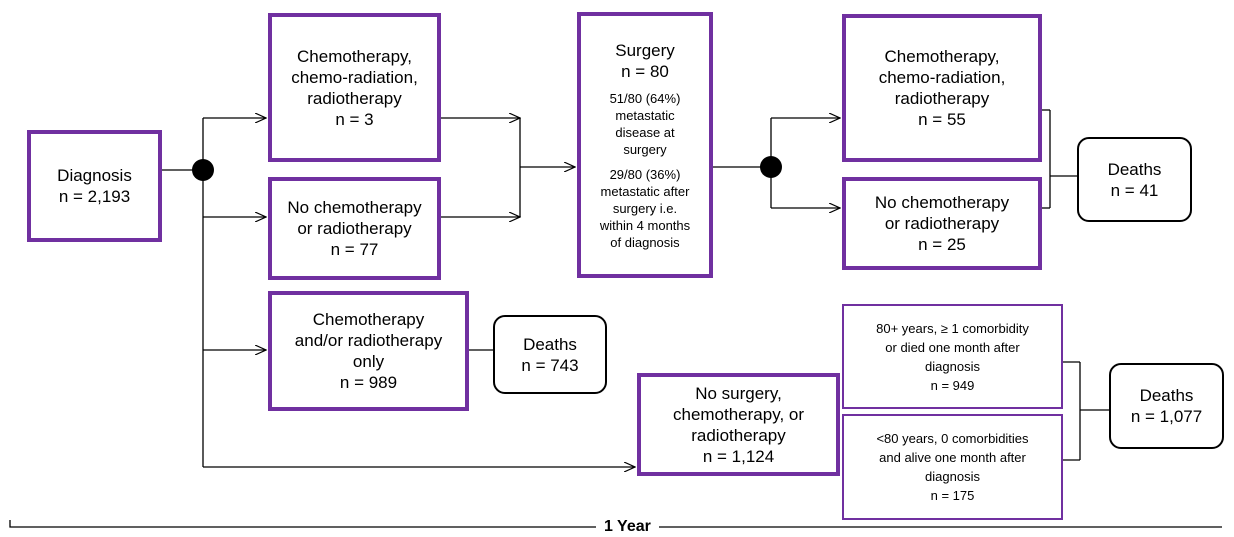 This screenshot has height=537, width=1234. Describe the element at coordinates (645, 174) in the screenshot. I see `note-text: 29/80 (36%)` at that location.